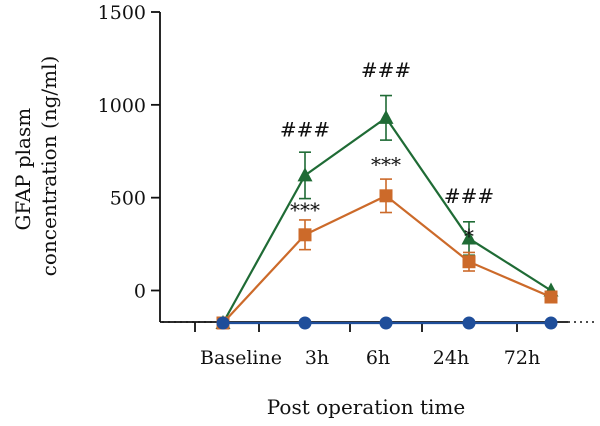 This screenshot has width=600, height=426. What do you see at coordinates (522, 358) in the screenshot?
I see `x-tick-label: 72h` at bounding box center [522, 358].